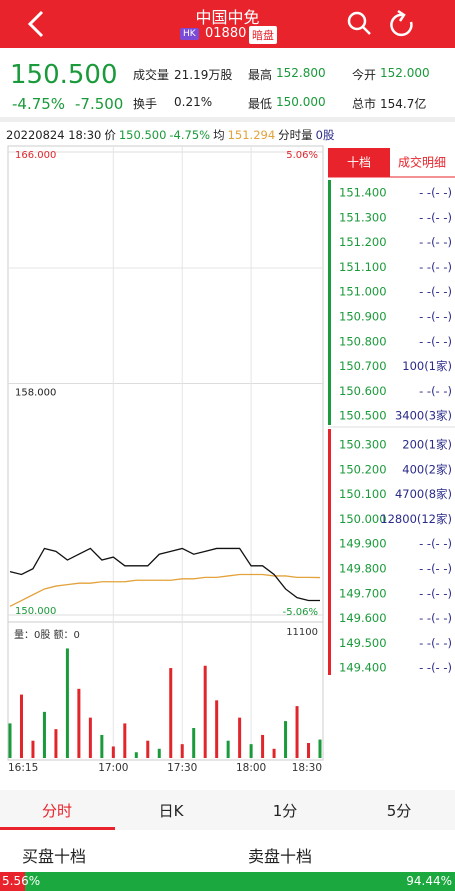 This screenshot has width=455, height=891. Describe the element at coordinates (47, 634) in the screenshot. I see `volume-label: 量：0股 额：0` at that location.